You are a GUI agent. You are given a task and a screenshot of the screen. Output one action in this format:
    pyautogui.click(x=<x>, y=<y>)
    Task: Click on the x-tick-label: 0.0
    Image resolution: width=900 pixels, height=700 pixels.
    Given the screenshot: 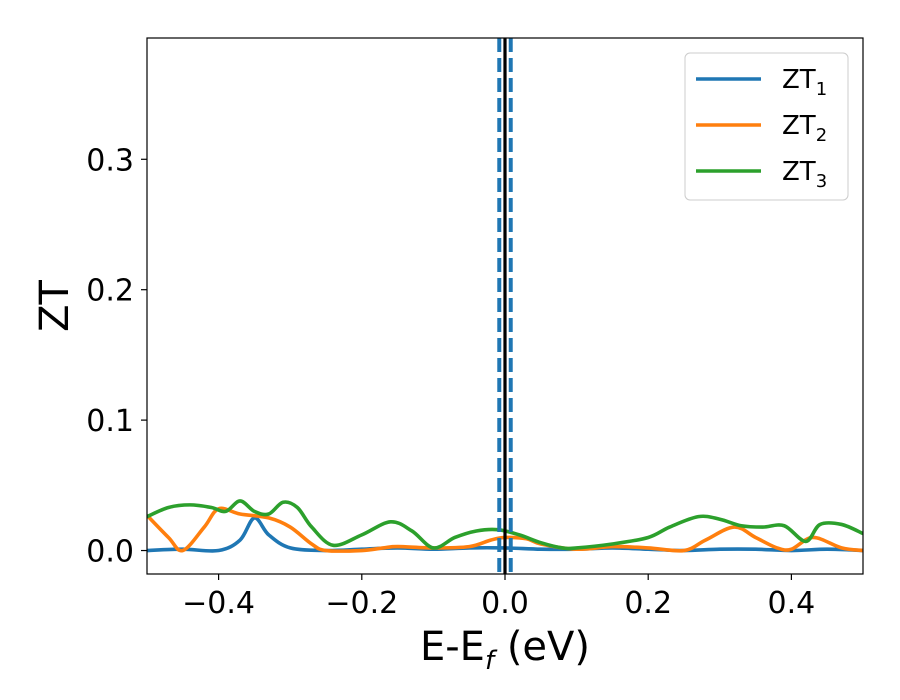 What is the action you would take?
    pyautogui.click(x=505, y=603)
    